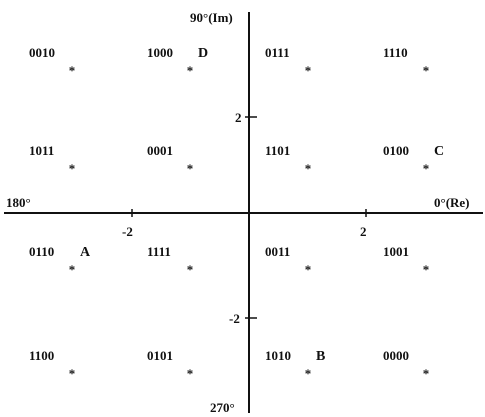 This screenshot has height=417, width=485. Describe the element at coordinates (277, 150) in the screenshot. I see `point-code-label: 1101` at that location.